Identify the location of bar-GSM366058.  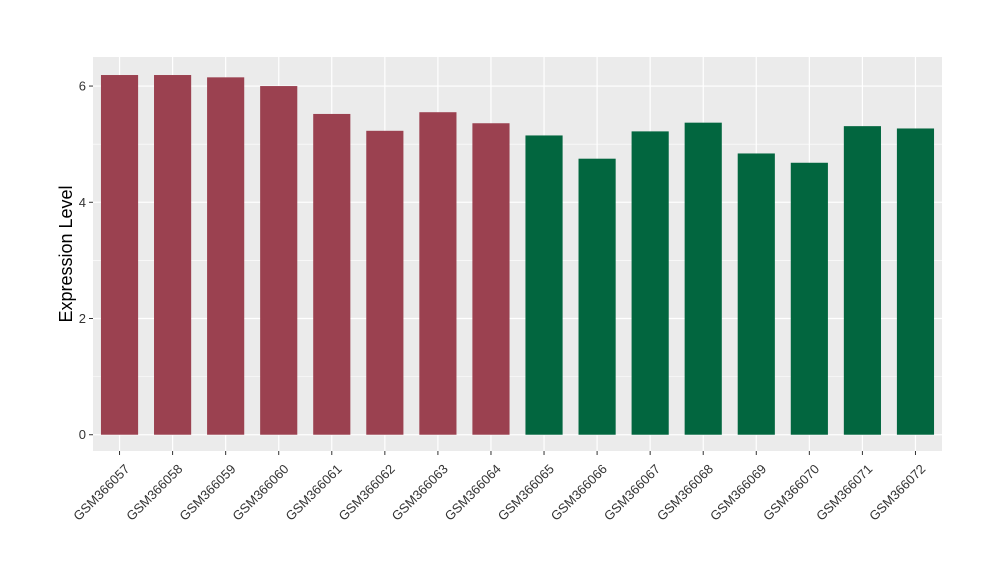
(173, 255).